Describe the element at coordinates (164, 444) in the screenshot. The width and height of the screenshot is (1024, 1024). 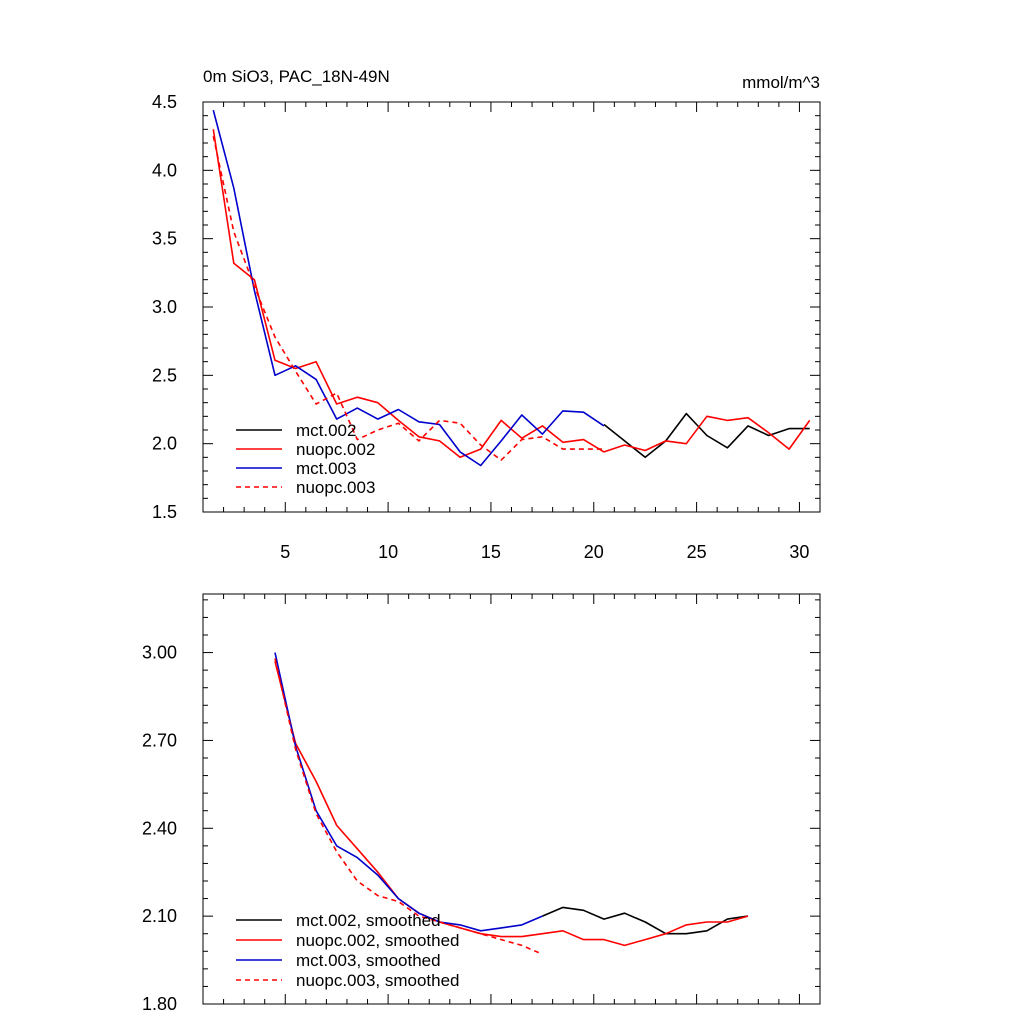
I see `y-tick-label: 2.0` at that location.